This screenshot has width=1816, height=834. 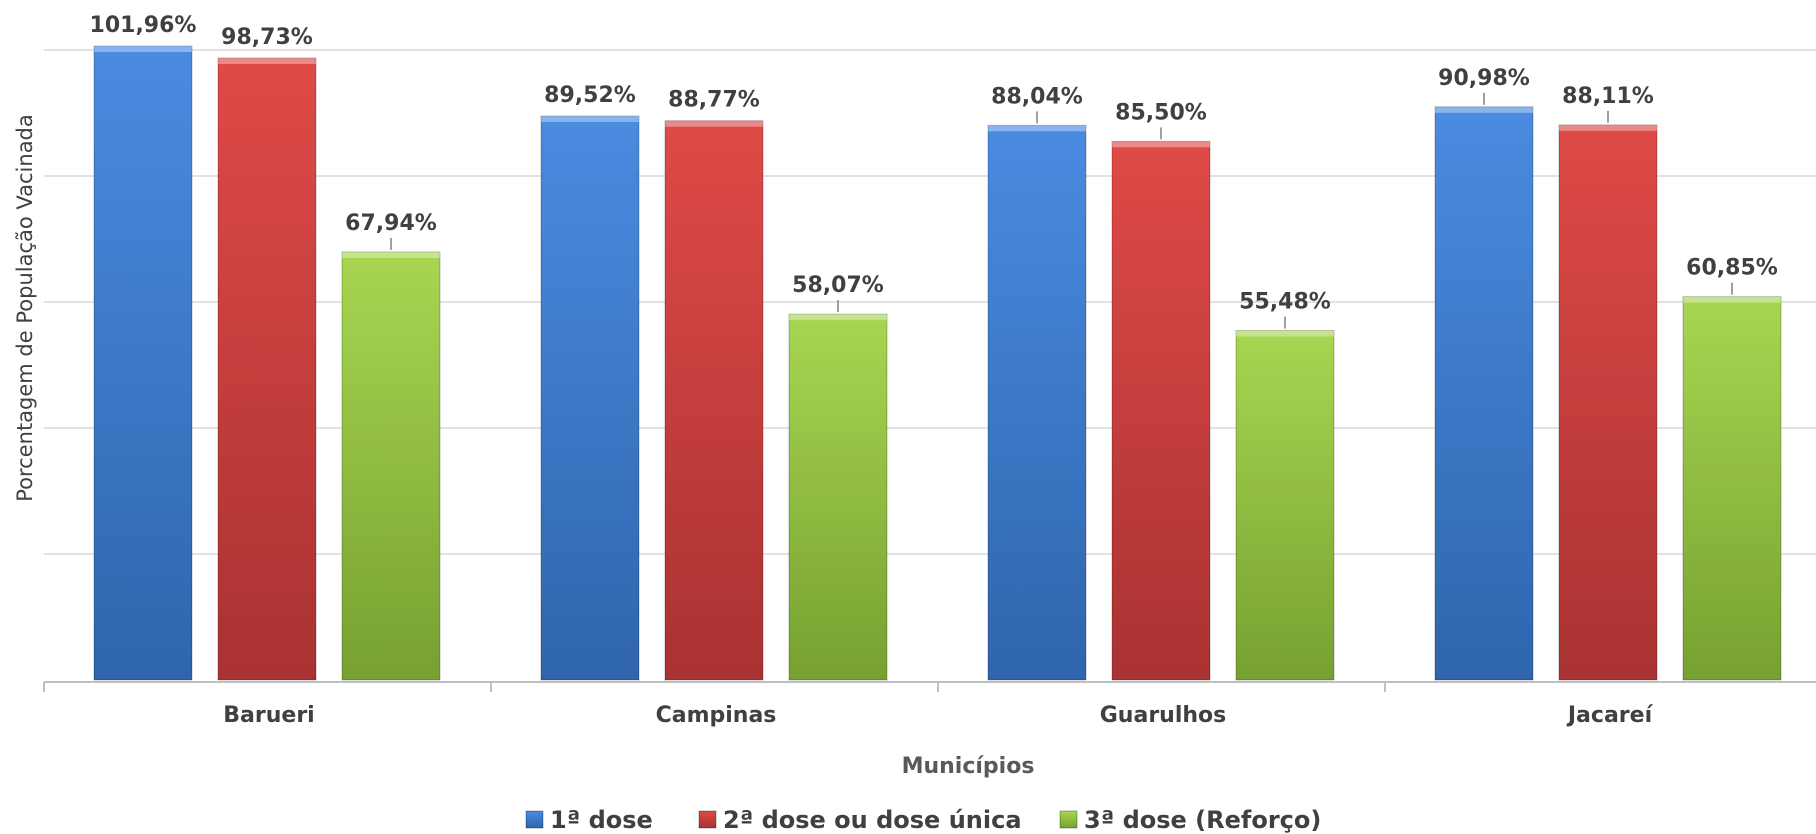 What do you see at coordinates (1732, 268) in the screenshot?
I see `bar-data-label: 60,85%` at bounding box center [1732, 268].